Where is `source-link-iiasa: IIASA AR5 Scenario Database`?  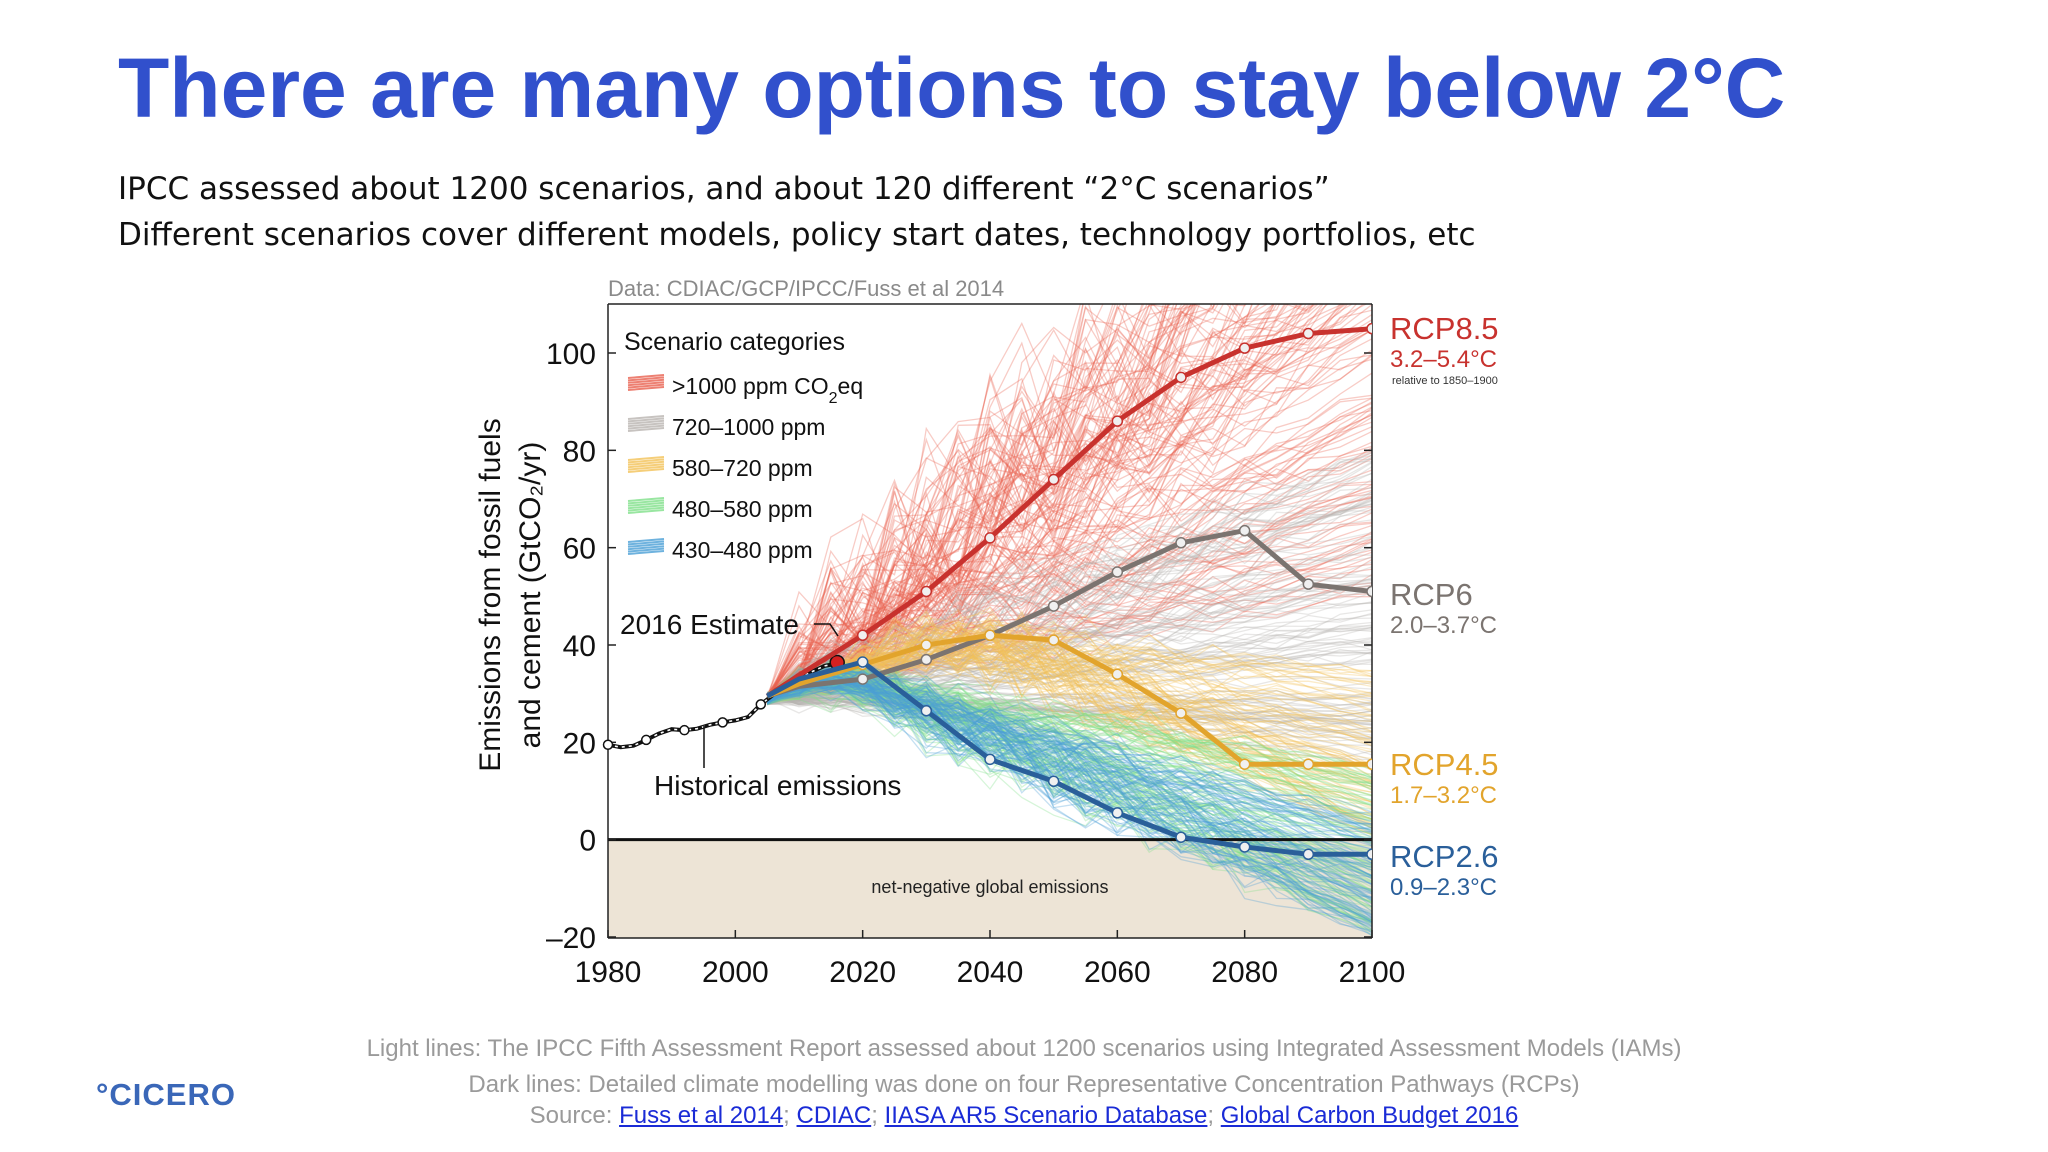 source-link-iiasa: IIASA AR5 Scenario Database is located at coordinates (1046, 1115).